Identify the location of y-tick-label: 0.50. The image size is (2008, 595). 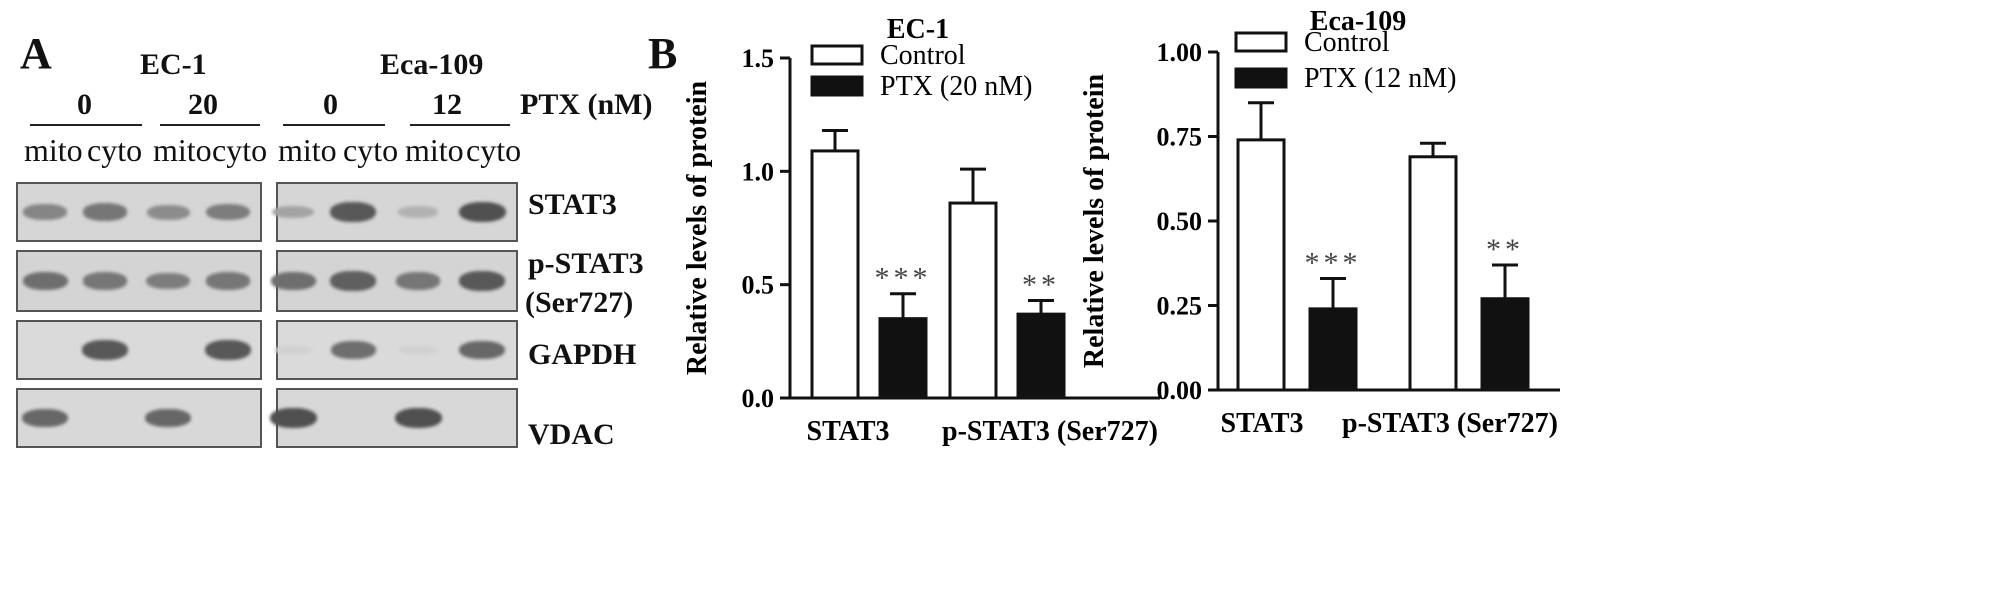
(1180, 221).